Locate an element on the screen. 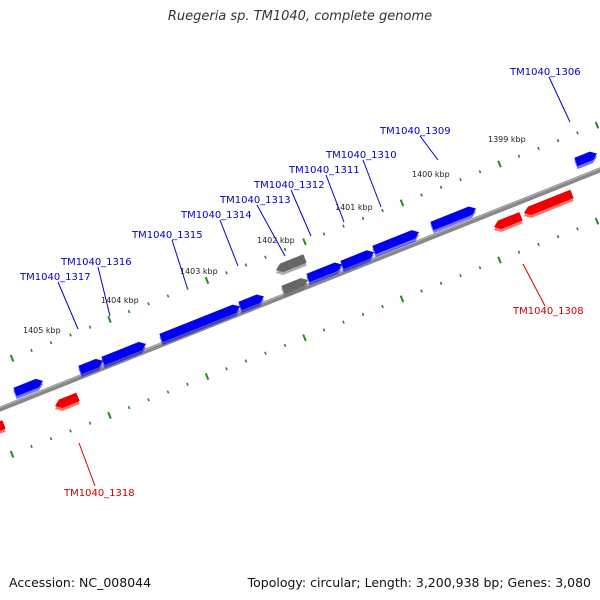  gene-tm1040-1315-body is located at coordinates (199, 323).